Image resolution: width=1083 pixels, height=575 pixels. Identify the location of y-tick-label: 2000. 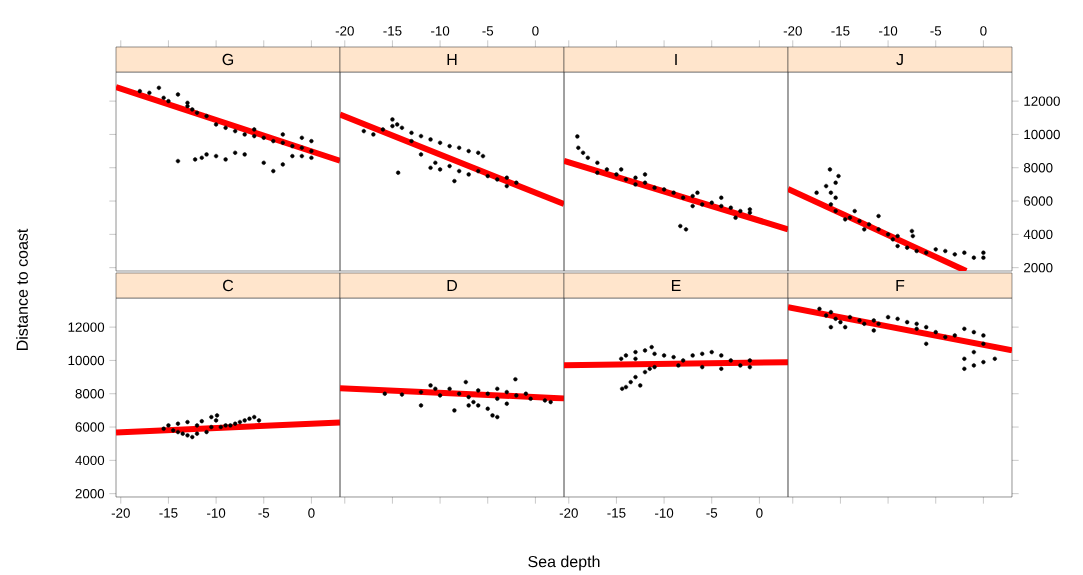
(1038, 267).